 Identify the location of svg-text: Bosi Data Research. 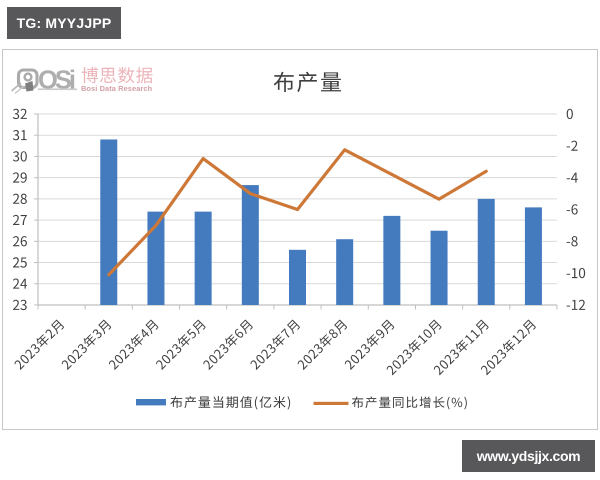
(117, 88).